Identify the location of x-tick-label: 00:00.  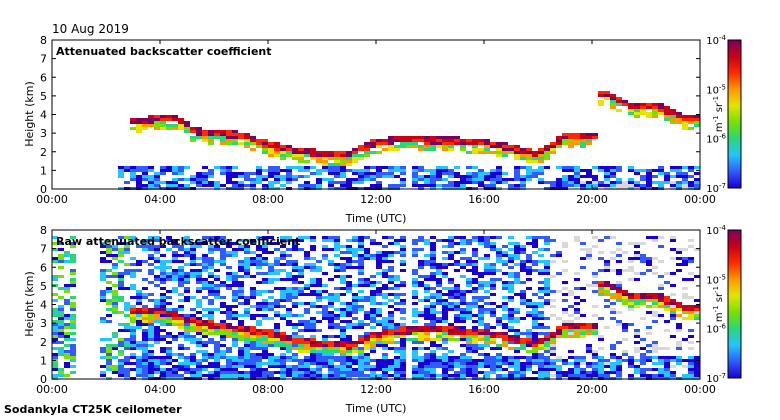
(700, 389).